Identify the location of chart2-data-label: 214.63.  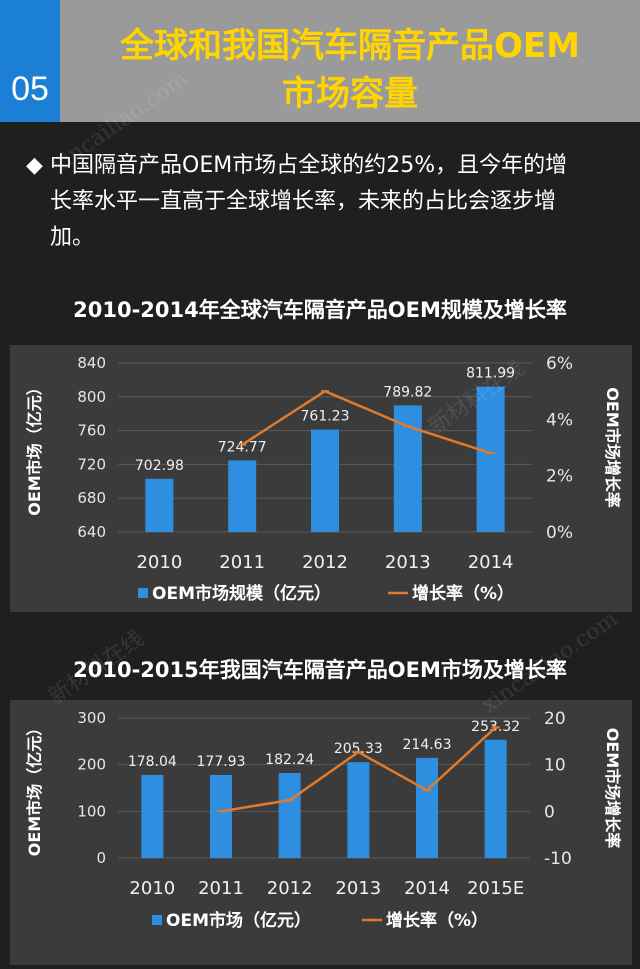
(427, 745).